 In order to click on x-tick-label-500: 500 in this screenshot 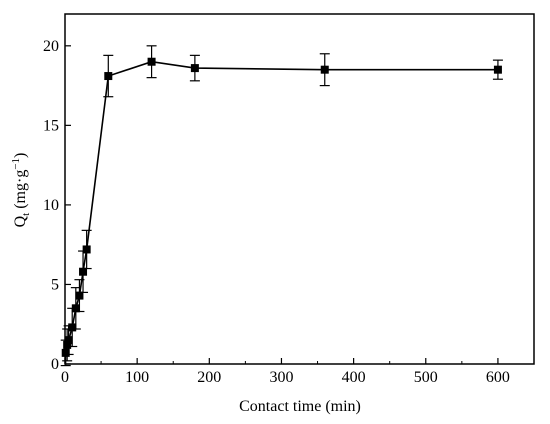, I will do `click(426, 377)`.